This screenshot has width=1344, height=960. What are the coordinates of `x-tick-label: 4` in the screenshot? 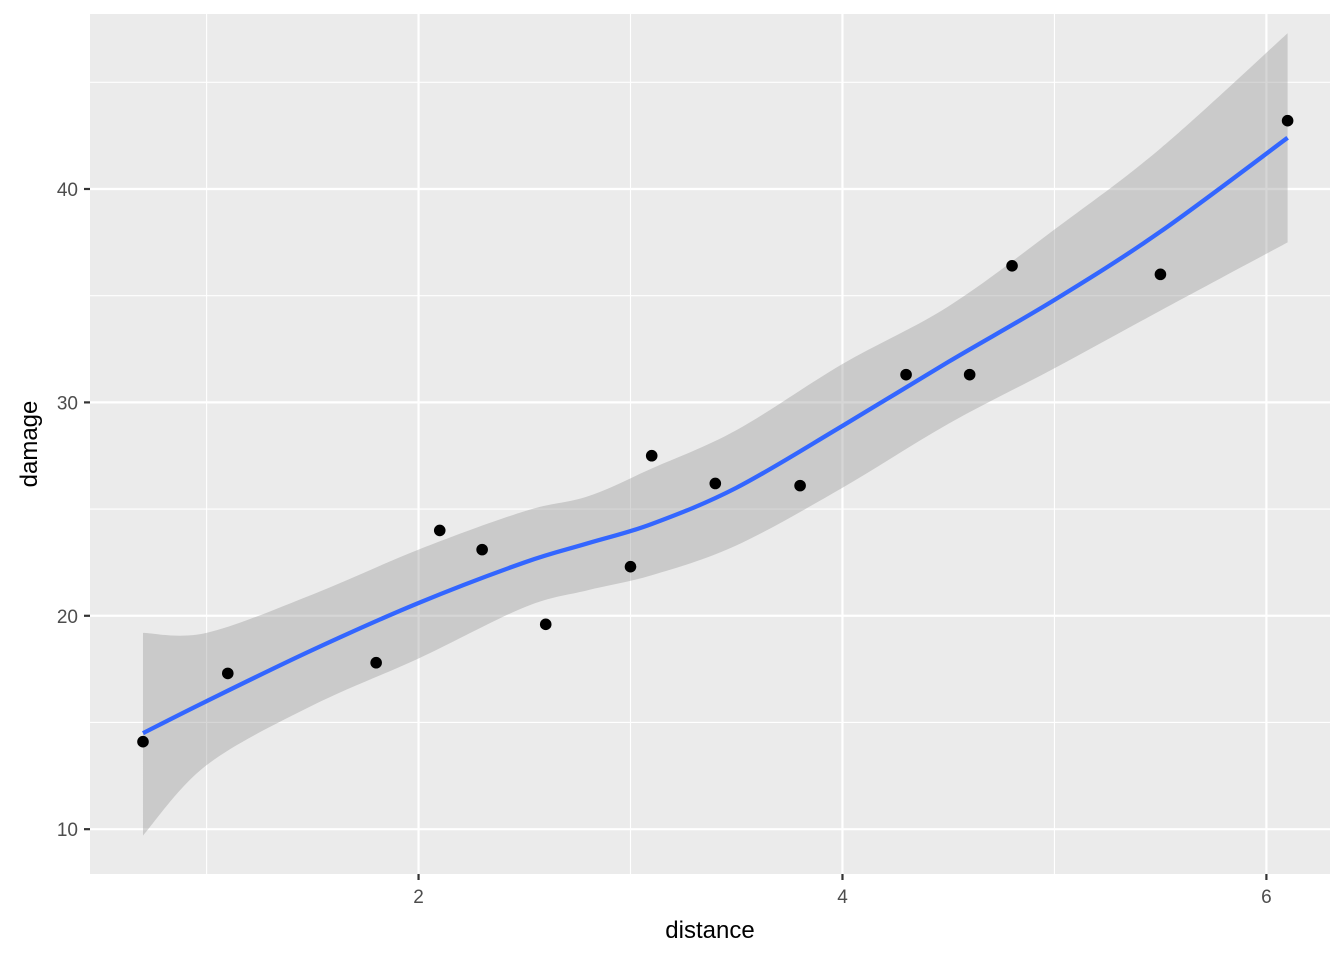 It's located at (842, 897).